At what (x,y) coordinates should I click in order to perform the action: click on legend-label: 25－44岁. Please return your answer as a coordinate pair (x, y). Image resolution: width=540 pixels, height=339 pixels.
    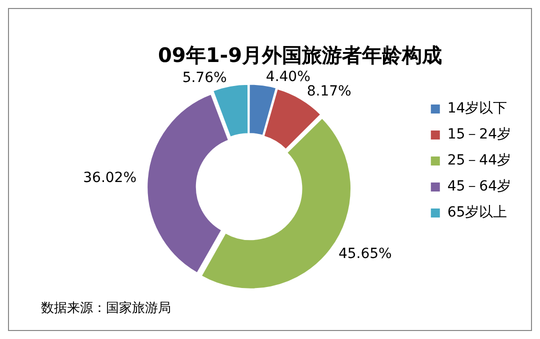
    Looking at the image, I should click on (479, 160).